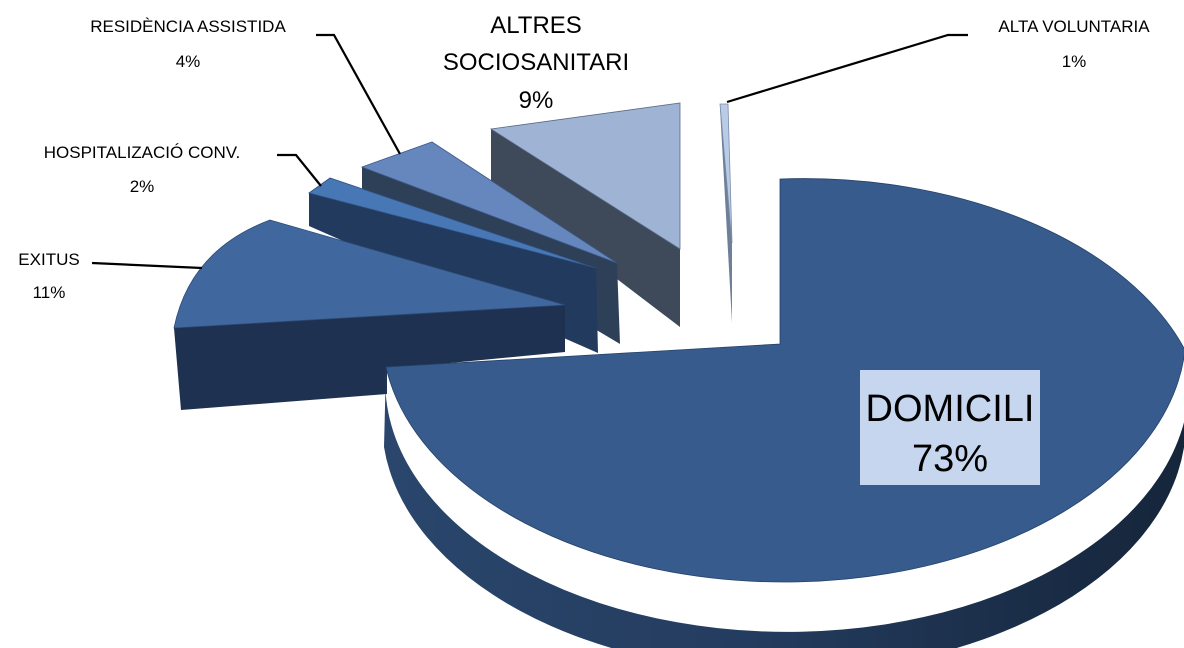 The width and height of the screenshot is (1184, 648). What do you see at coordinates (950, 409) in the screenshot?
I see `label-domicili: DOMICILI` at bounding box center [950, 409].